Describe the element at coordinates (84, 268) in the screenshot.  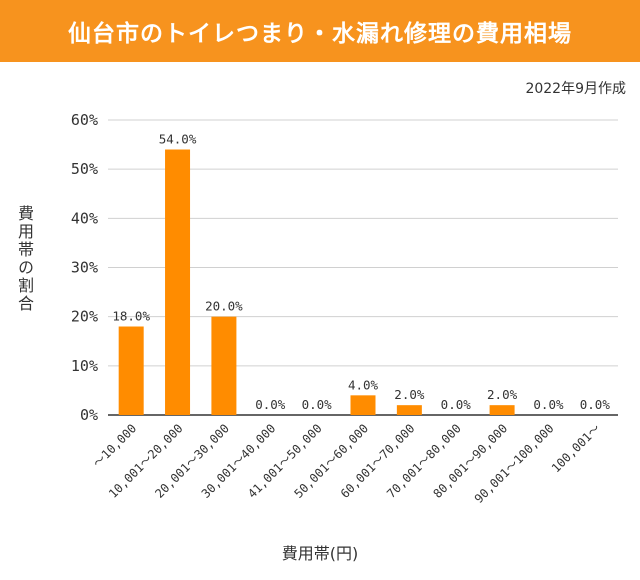
I see `y-tick-label: 30%` at that location.